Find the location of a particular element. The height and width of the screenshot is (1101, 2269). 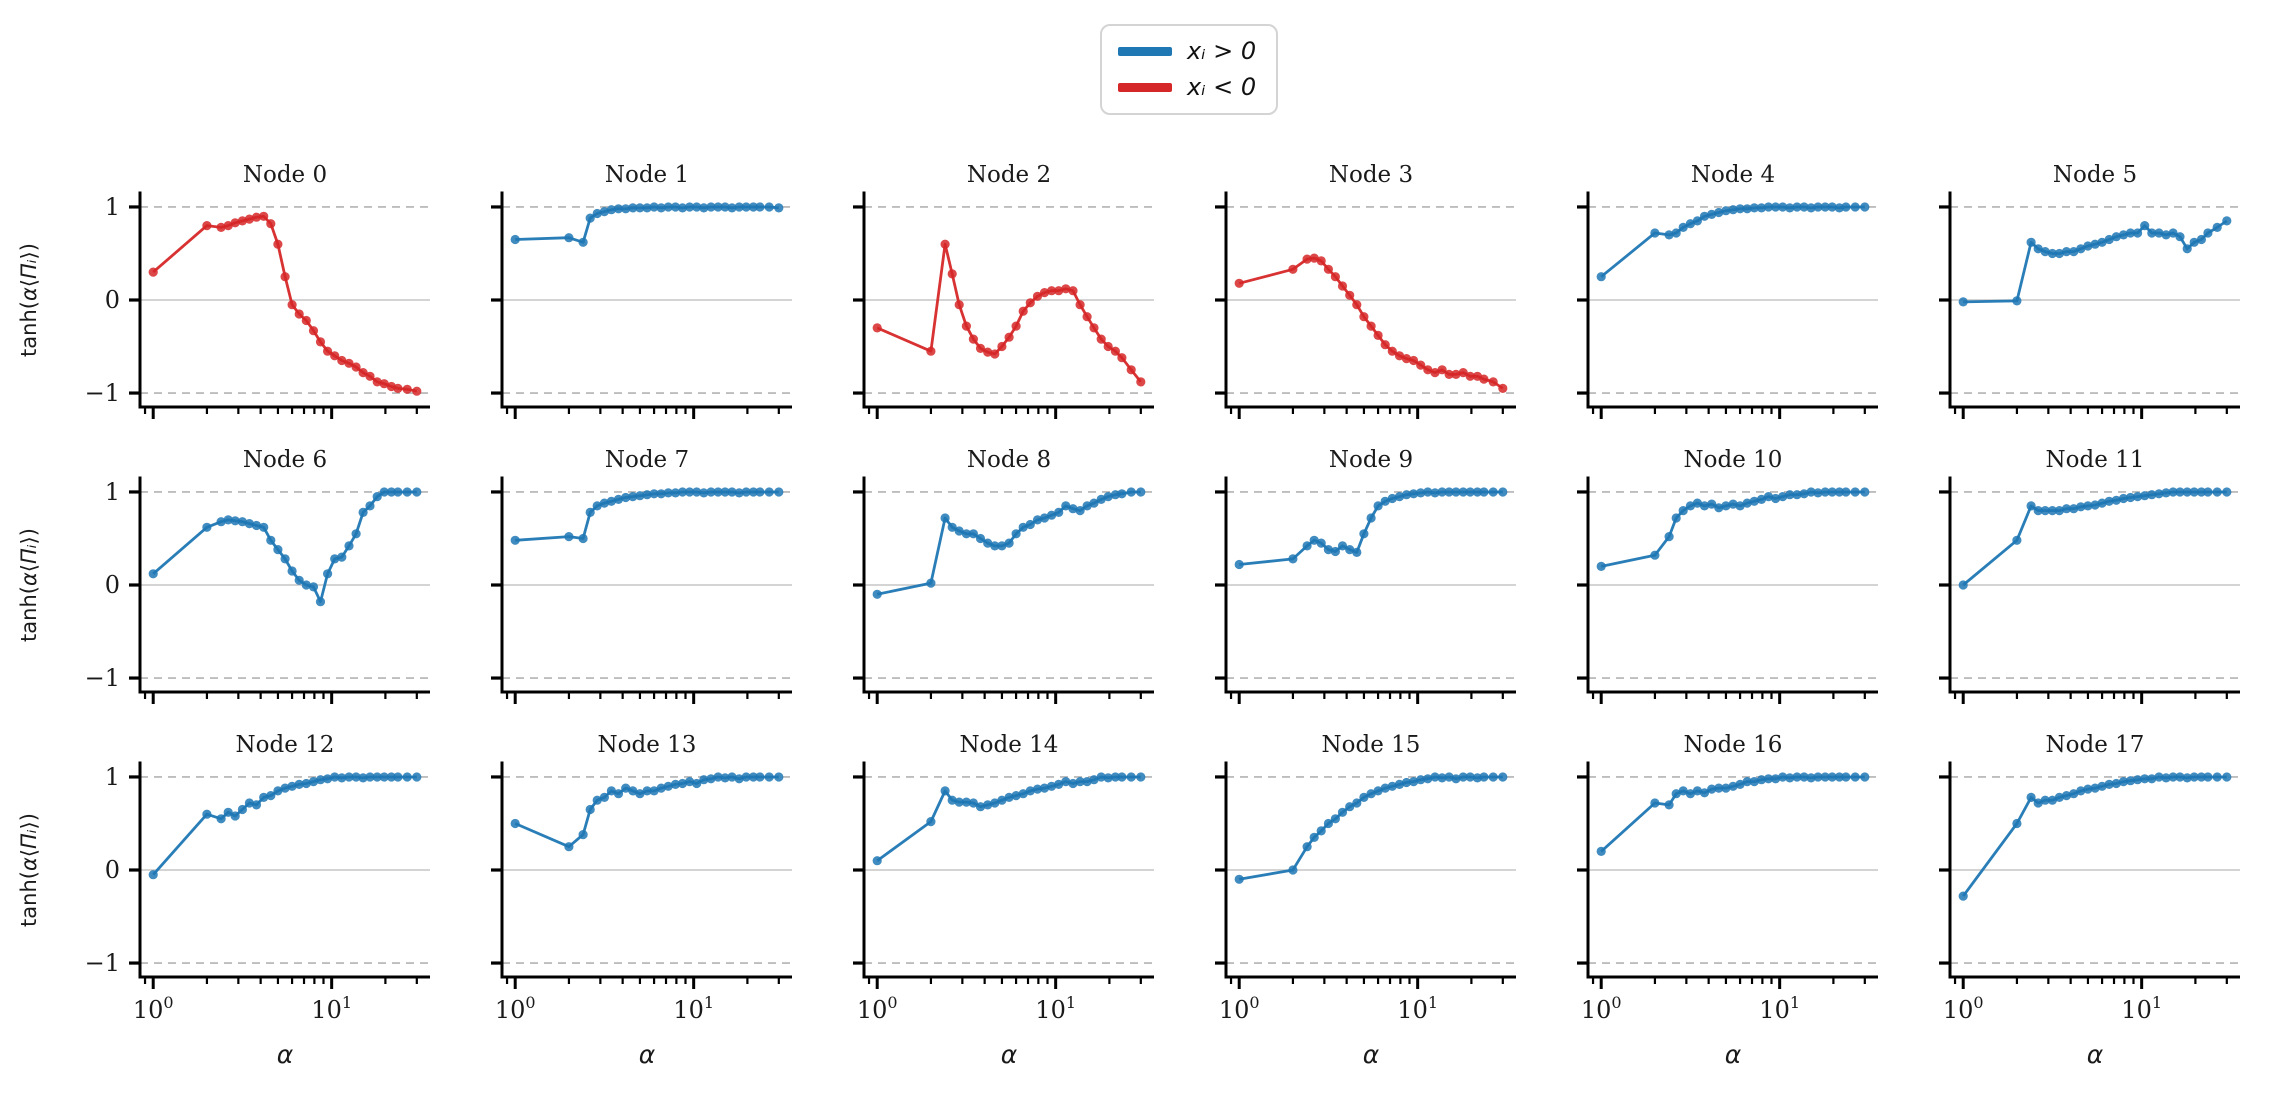

legend-item-positive: xᵢ > 0 is located at coordinates (1187, 51).